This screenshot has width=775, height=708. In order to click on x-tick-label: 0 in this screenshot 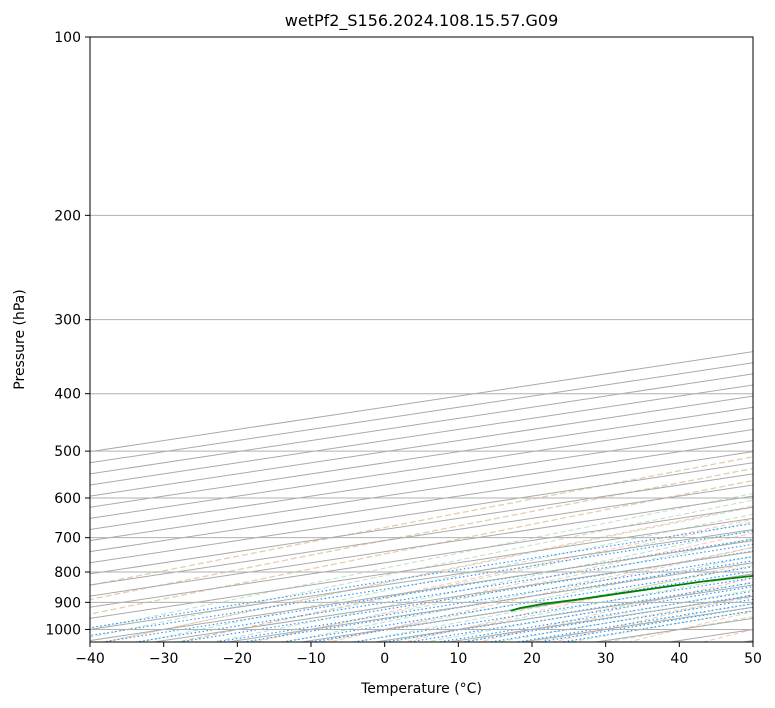, I will do `click(384, 659)`.